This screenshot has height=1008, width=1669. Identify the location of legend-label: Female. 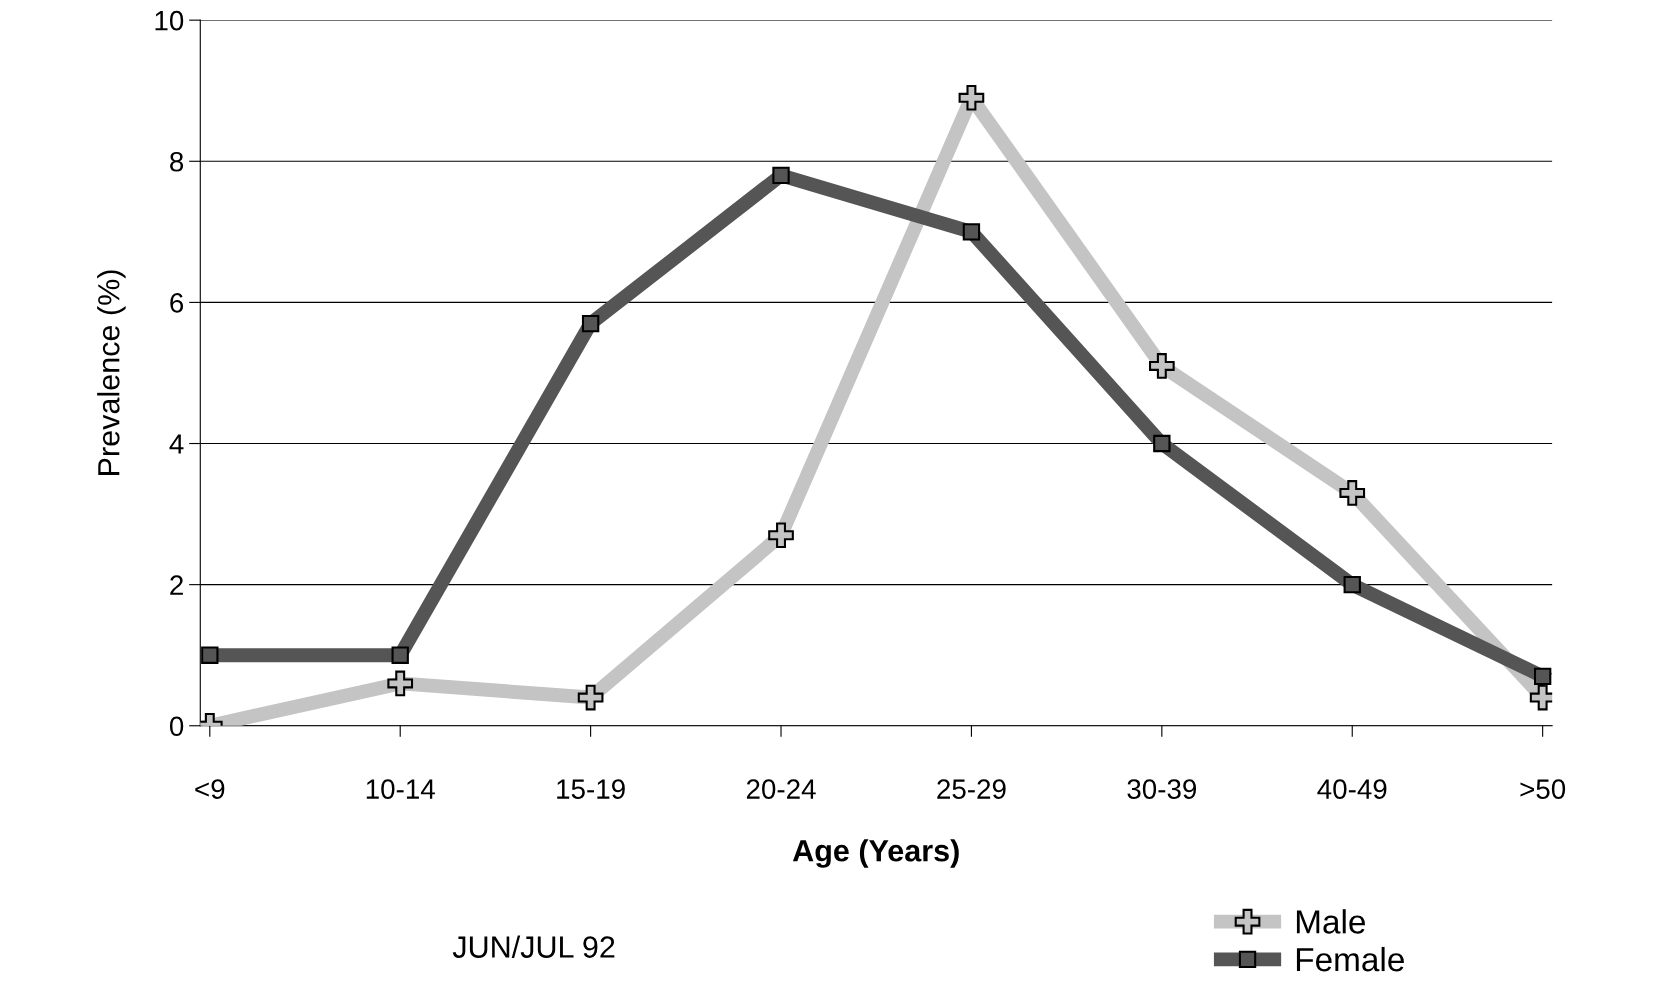
(1350, 959).